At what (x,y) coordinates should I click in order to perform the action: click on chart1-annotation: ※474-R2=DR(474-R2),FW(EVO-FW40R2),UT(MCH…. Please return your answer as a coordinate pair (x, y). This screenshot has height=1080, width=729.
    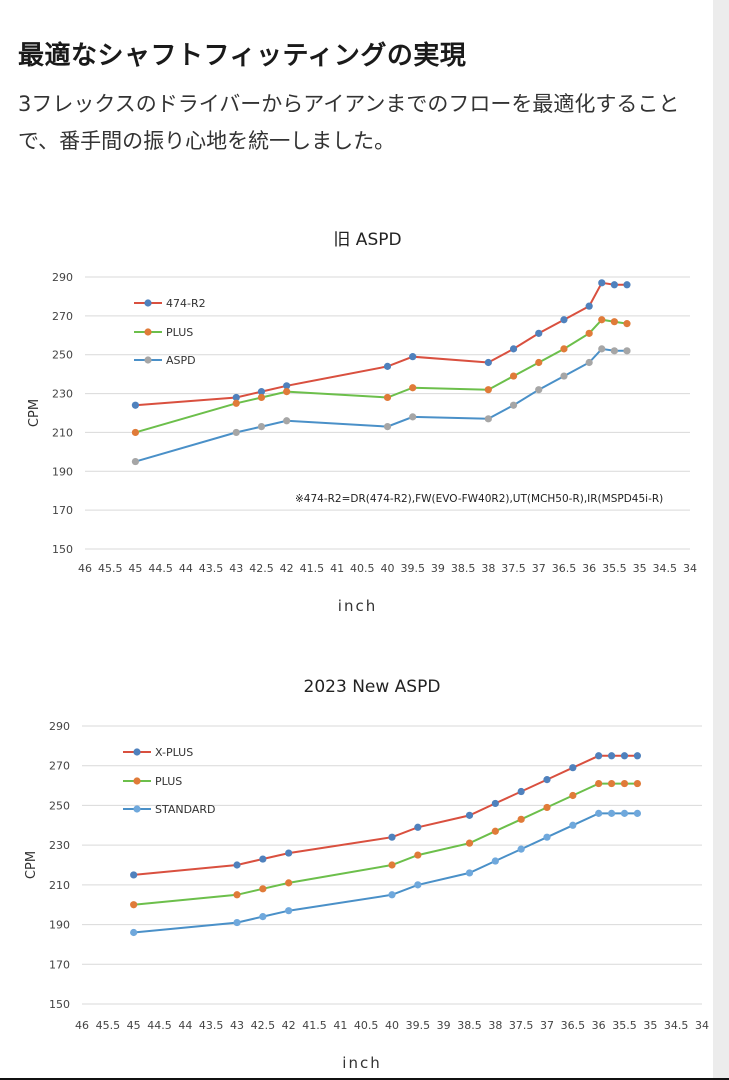
    Looking at the image, I should click on (479, 499).